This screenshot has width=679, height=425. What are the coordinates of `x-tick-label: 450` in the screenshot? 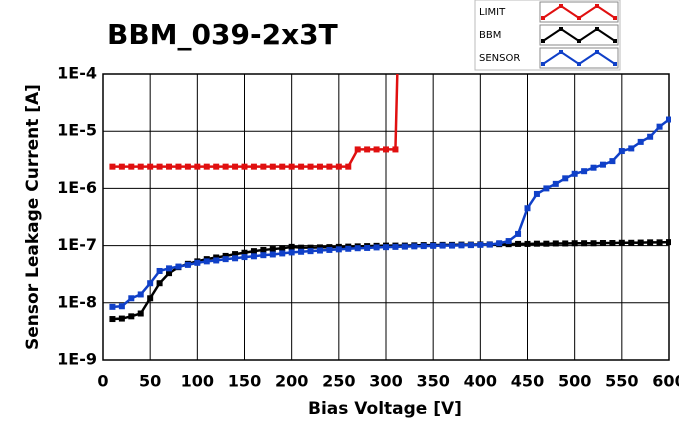 It's located at (527, 381).